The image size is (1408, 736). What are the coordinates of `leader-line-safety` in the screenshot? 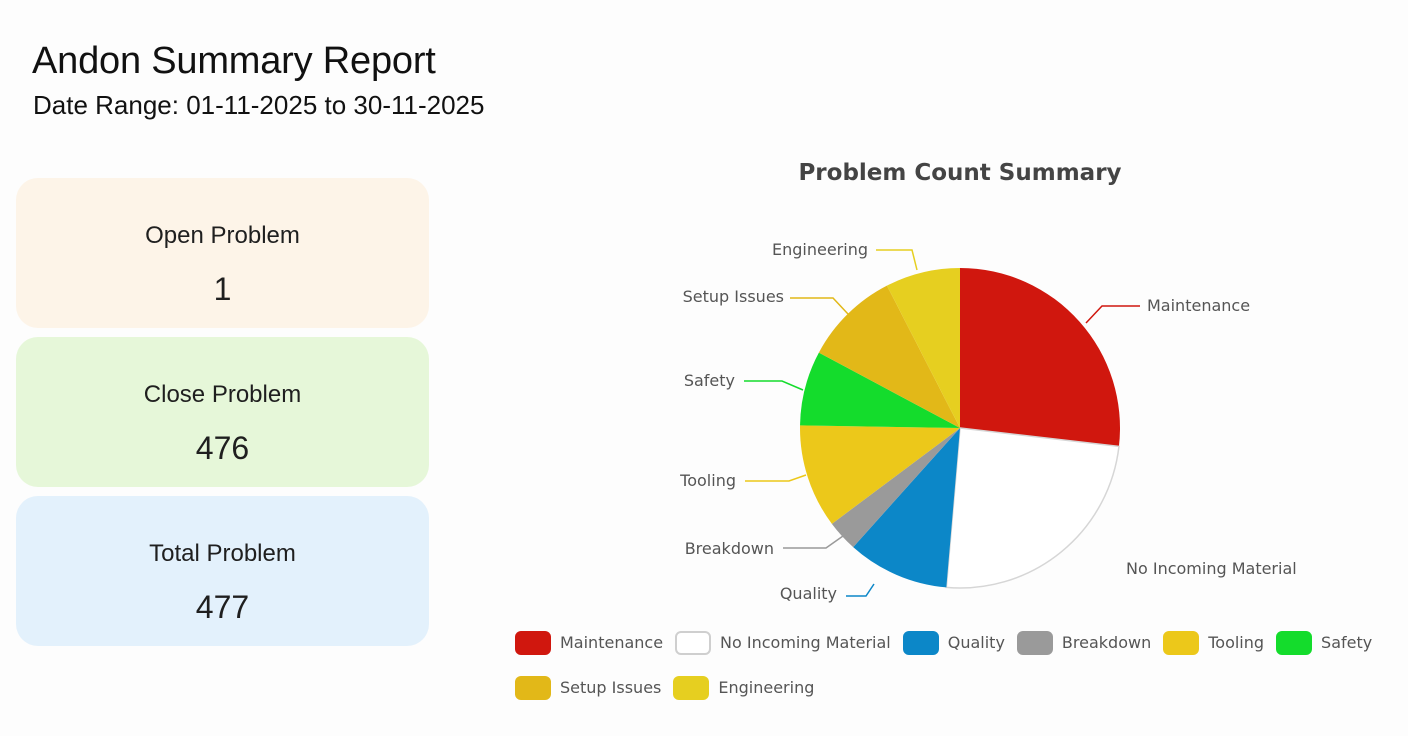 It's located at (774, 385).